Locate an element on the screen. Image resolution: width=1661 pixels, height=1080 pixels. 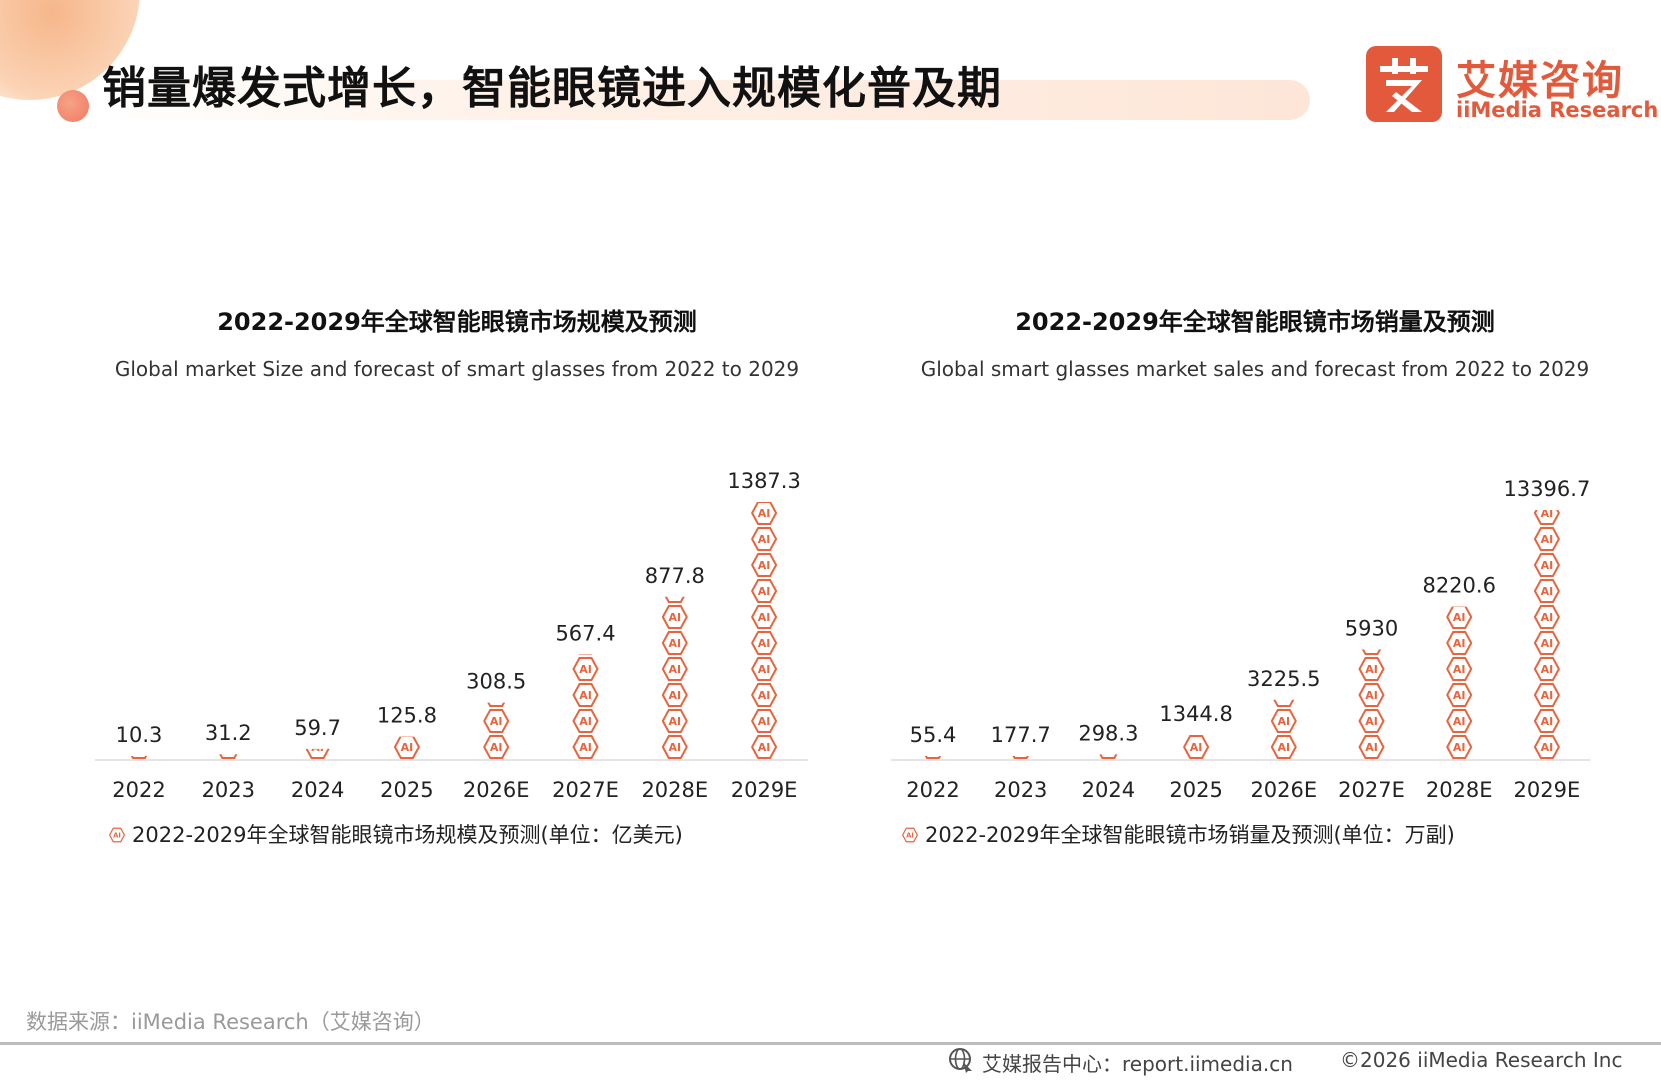
legend: 2022-2029年全球智能眼镜市场规模及预测(单位：亿美元) is located at coordinates (396, 835).